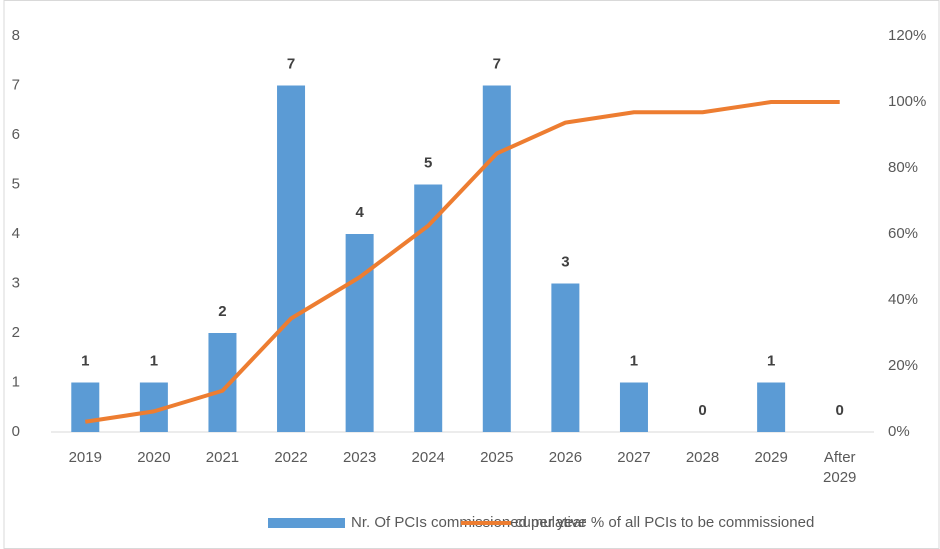 This screenshot has height=549, width=940. Describe the element at coordinates (291, 457) in the screenshot. I see `x-tick-label: 2022` at that location.